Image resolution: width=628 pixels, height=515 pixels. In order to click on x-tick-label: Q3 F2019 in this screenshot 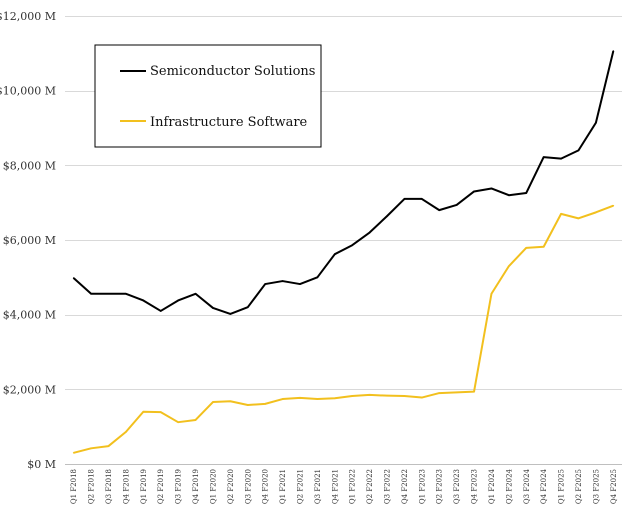, I will do `click(179, 486)`.